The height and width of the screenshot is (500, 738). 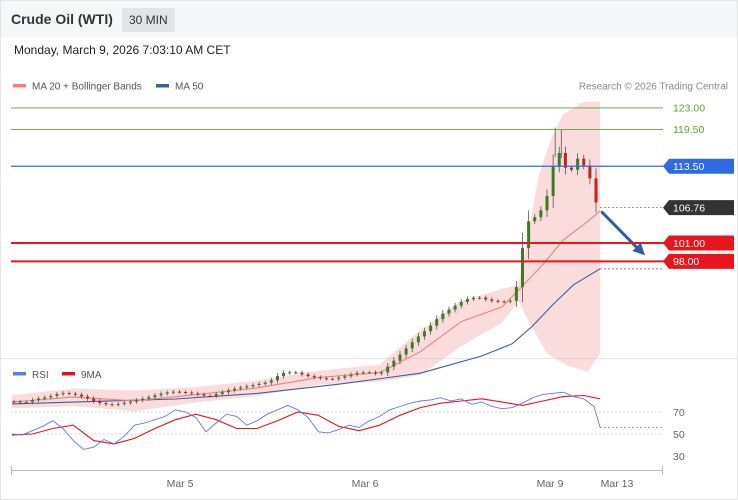 I want to click on level-label-support: 98.00, so click(x=686, y=262).